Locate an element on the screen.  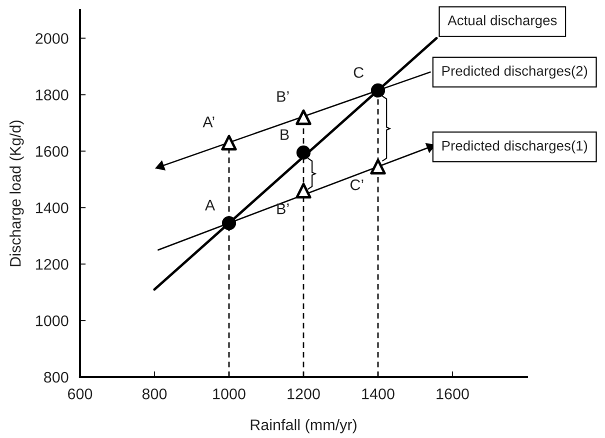
series-label: Predicted discharges(2) is located at coordinates (515, 72).